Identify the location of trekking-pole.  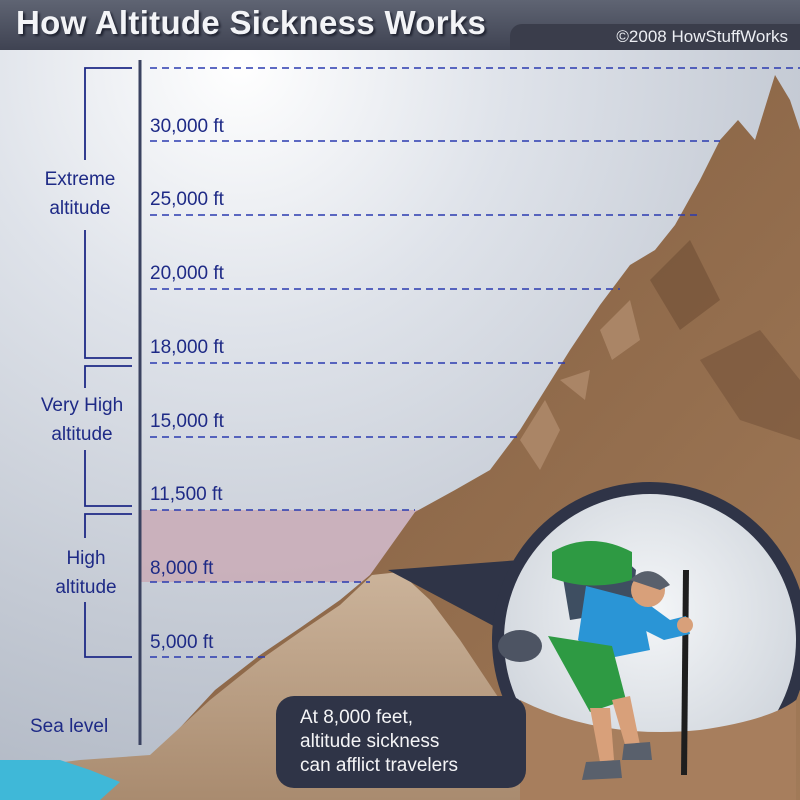
(685, 672).